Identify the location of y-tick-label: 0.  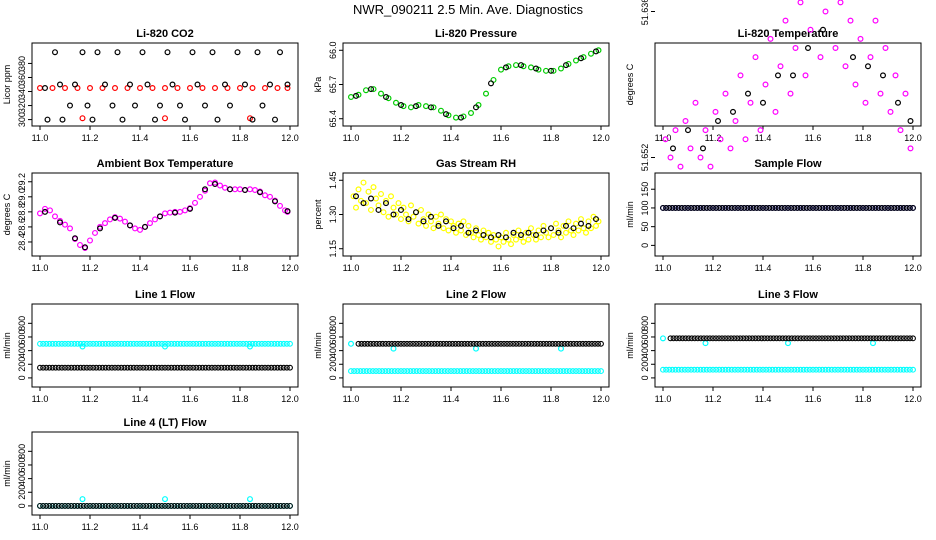
(645, 245).